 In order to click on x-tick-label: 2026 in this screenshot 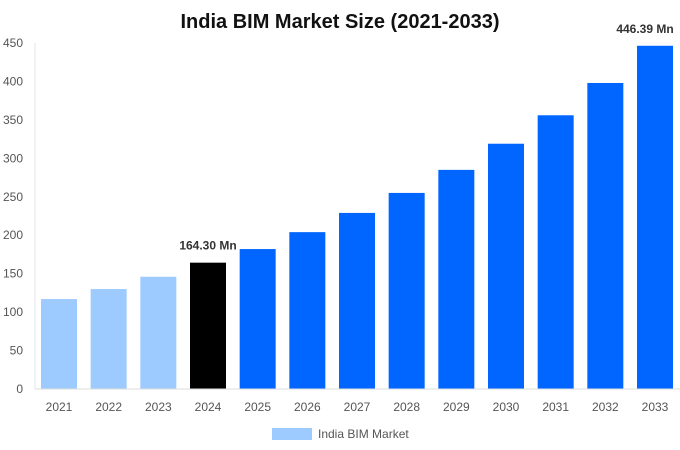, I will do `click(307, 407)`.